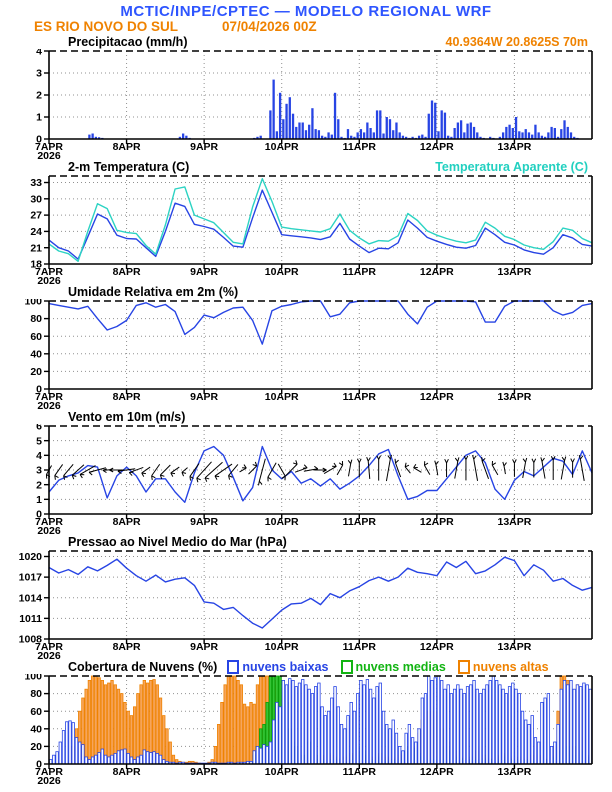 This screenshot has width=612, height=792. What do you see at coordinates (31, 578) in the screenshot?
I see `svg-text: 1017` at bounding box center [31, 578].